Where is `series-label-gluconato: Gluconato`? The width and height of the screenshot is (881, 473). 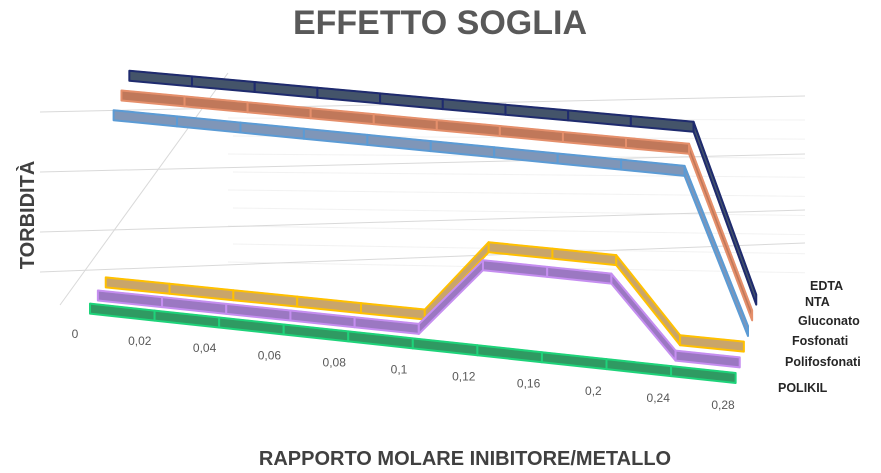
series-label-gluconato: Gluconato is located at coordinates (829, 321).